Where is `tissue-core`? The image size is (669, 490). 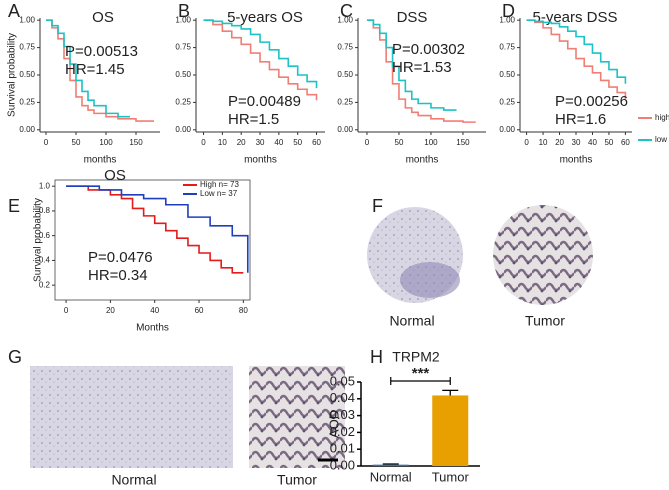 tissue-core is located at coordinates (543, 255).